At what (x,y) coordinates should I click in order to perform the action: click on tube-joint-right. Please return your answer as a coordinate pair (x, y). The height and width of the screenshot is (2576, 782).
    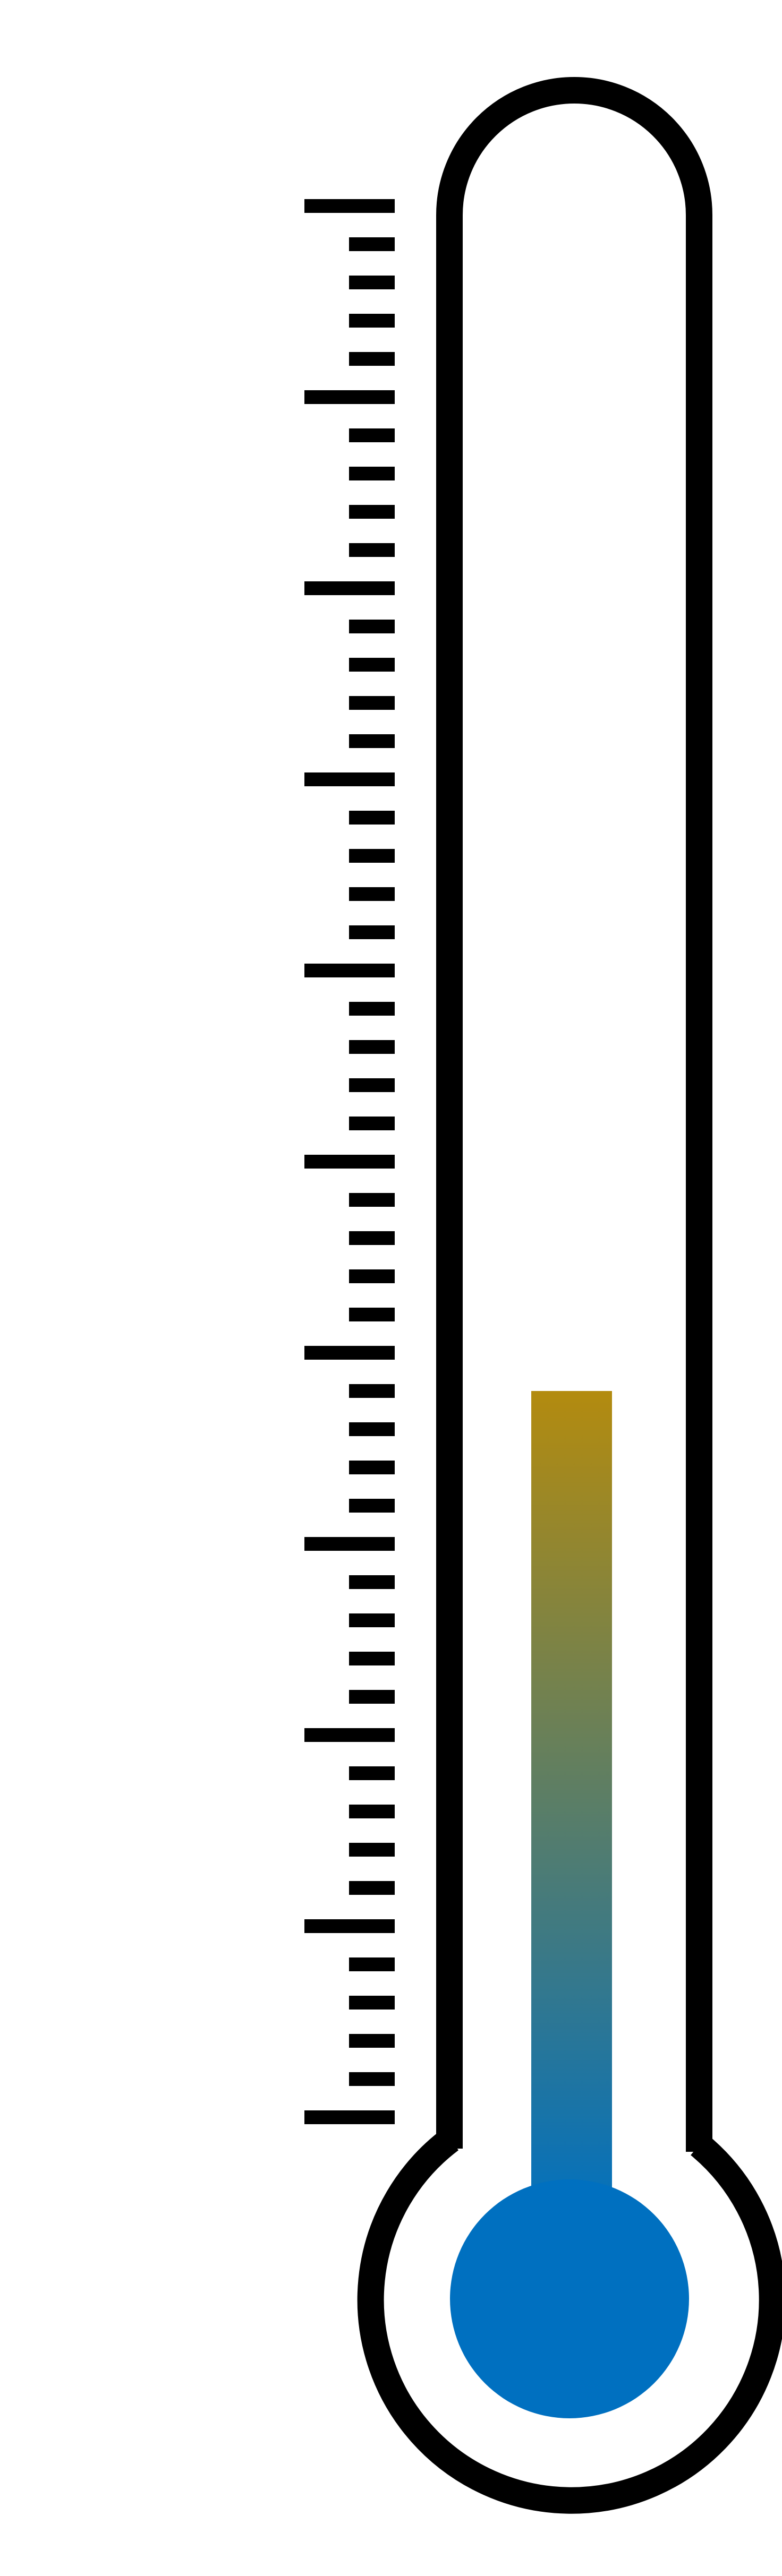
    Looking at the image, I should click on (699, 2137).